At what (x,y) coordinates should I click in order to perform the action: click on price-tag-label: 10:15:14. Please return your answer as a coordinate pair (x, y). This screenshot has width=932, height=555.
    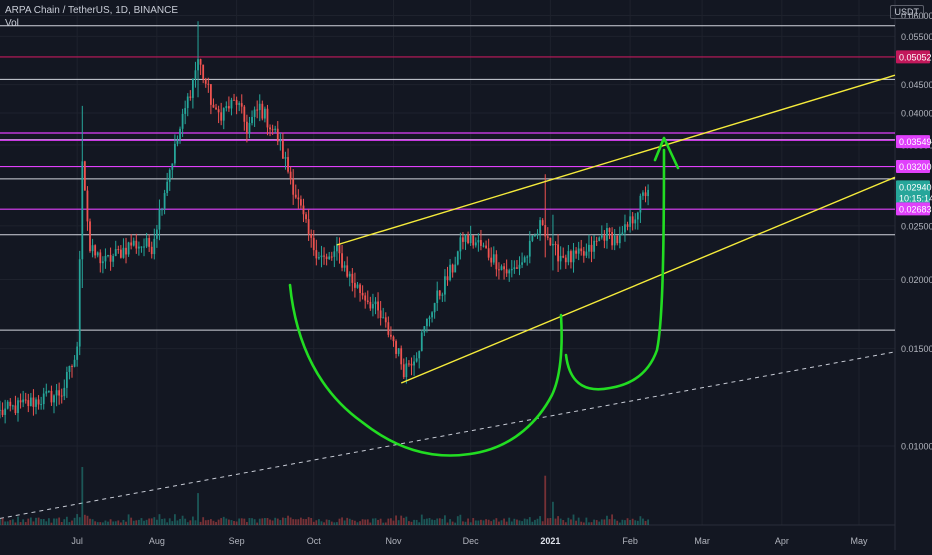
    Looking at the image, I should click on (915, 198).